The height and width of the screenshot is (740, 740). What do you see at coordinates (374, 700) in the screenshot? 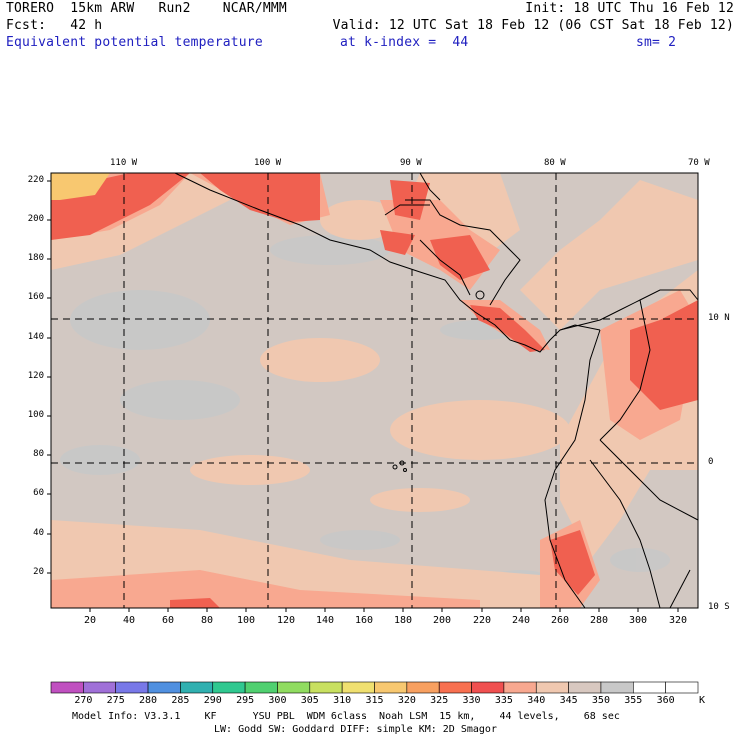
I see `colorbar-tick-label: 315` at bounding box center [374, 700].